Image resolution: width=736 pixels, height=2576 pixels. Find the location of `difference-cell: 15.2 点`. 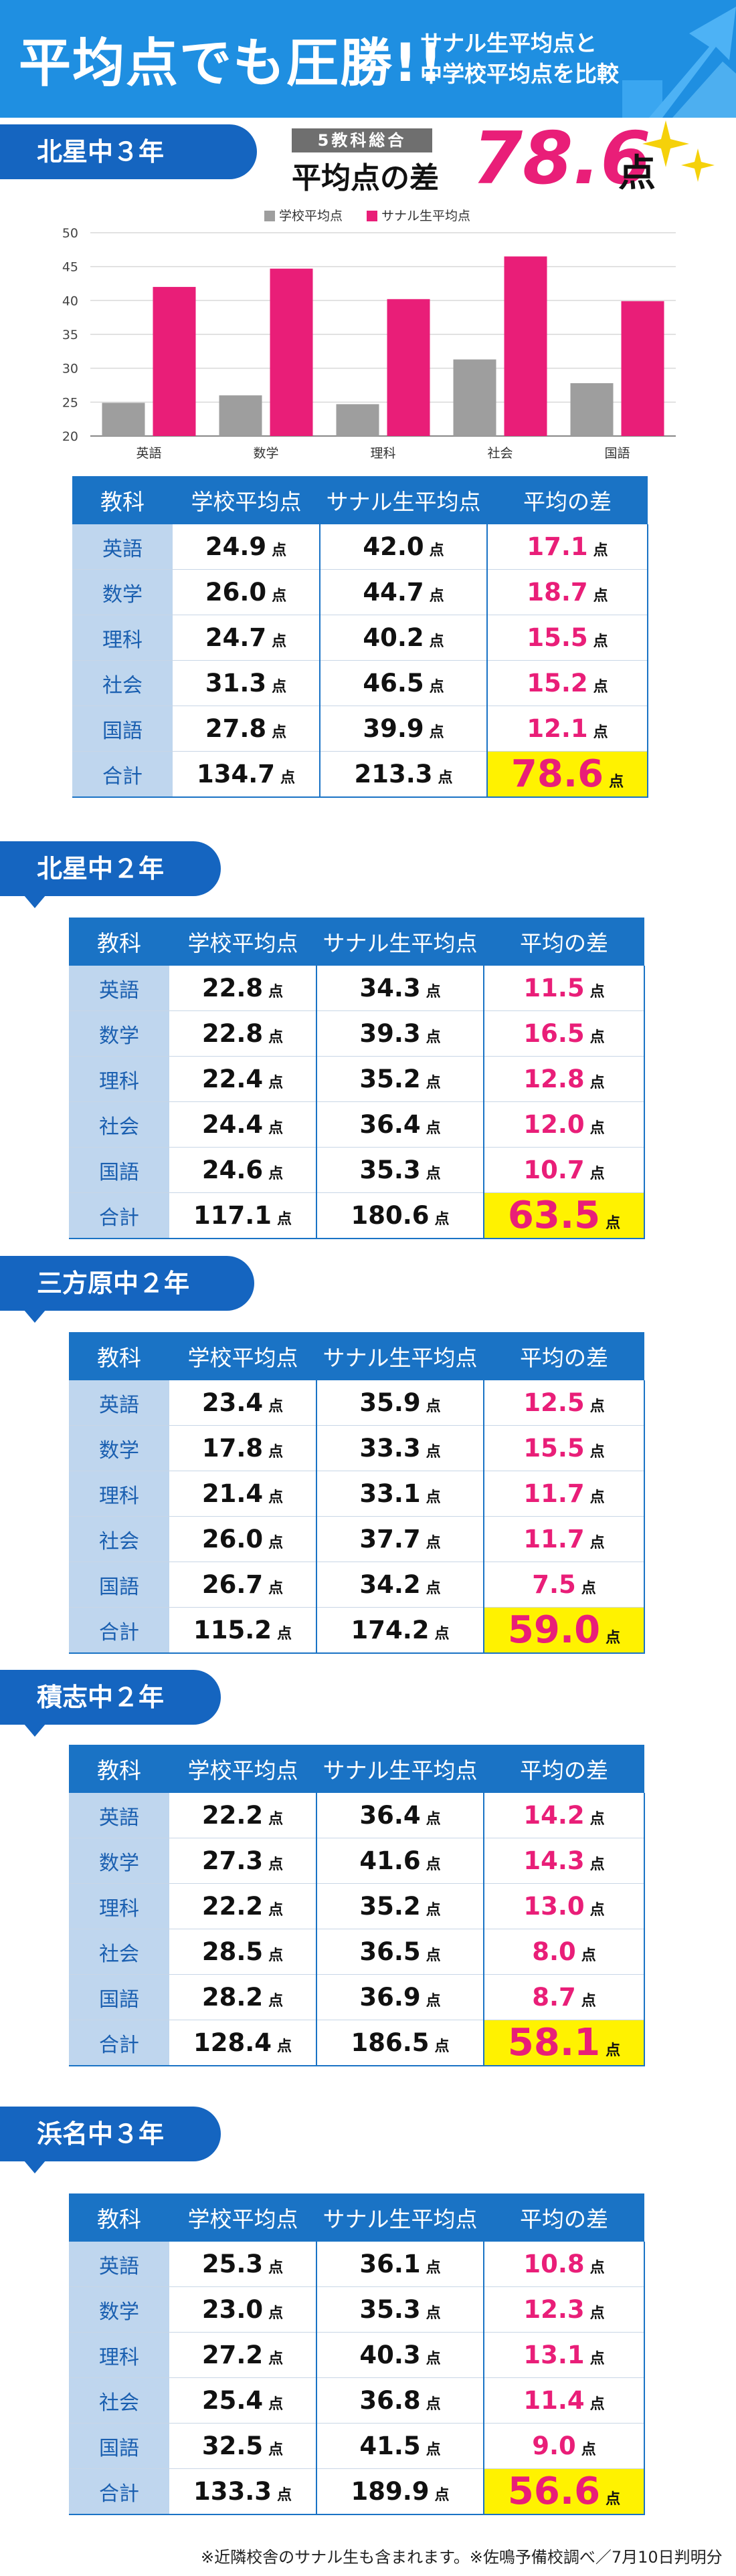

difference-cell: 15.2 点 is located at coordinates (567, 683).